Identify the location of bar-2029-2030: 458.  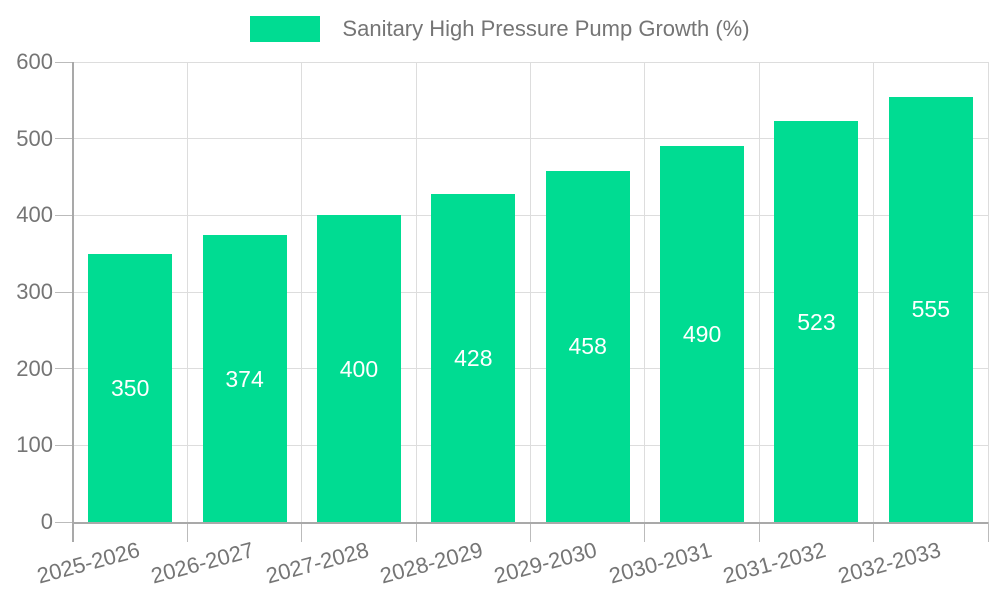
(587, 346).